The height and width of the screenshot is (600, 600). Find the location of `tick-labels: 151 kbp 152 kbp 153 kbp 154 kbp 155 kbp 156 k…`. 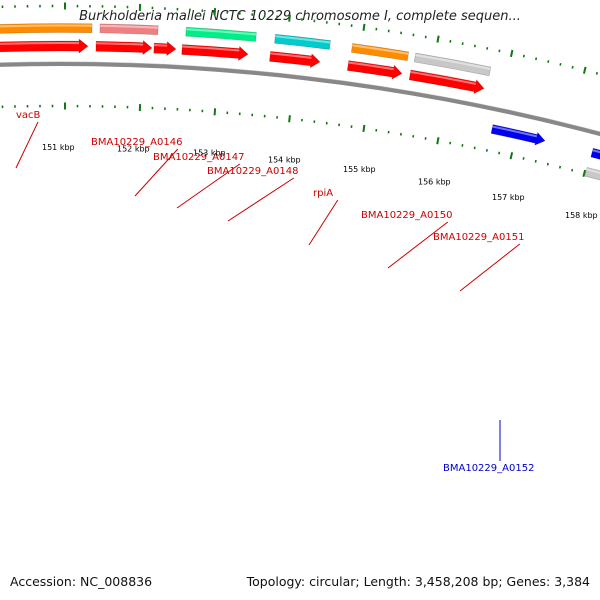

tick-labels: 151 kbp 152 kbp 153 kbp 154 kbp 155 kbp 156 k… is located at coordinates (320, 181).